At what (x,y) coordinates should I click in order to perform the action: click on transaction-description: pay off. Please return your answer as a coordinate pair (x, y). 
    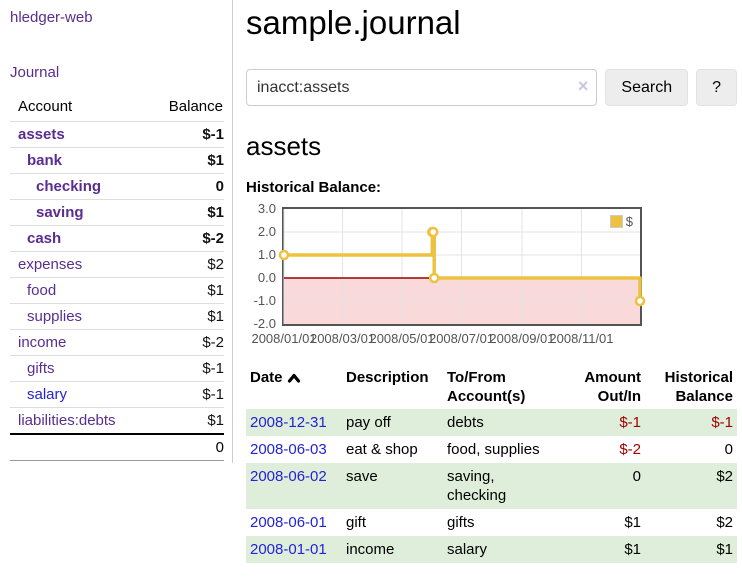
    Looking at the image, I should click on (392, 422).